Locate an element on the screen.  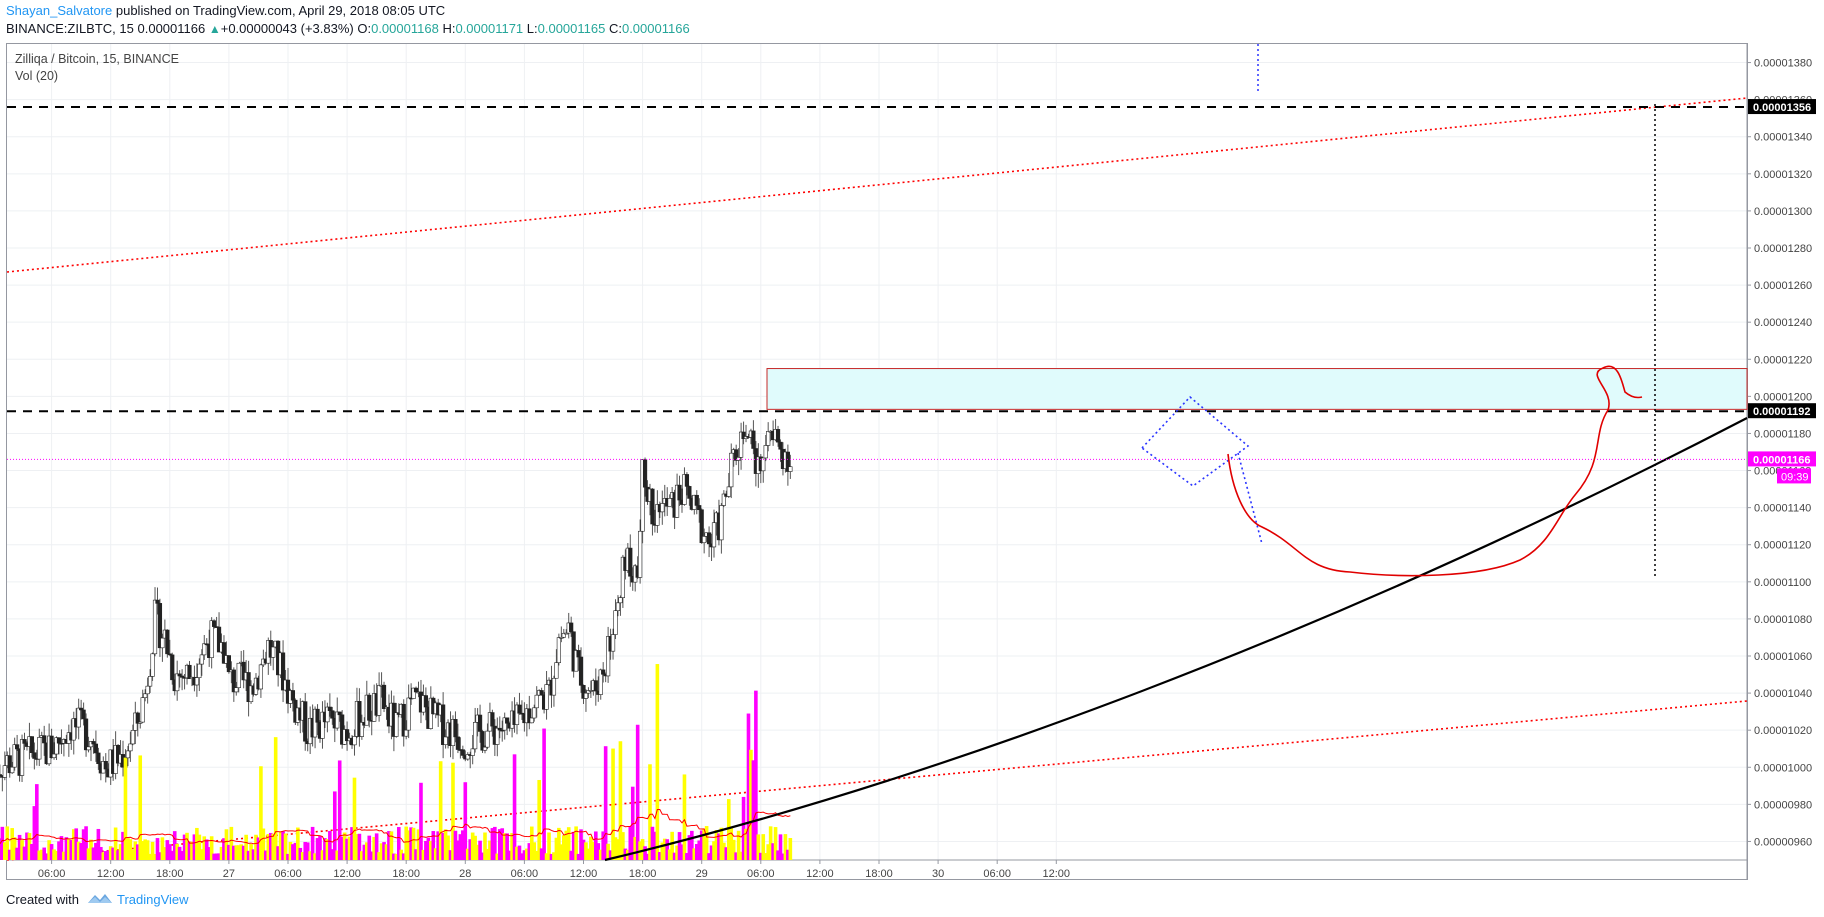
last-price: 0.00001166 is located at coordinates (171, 28).